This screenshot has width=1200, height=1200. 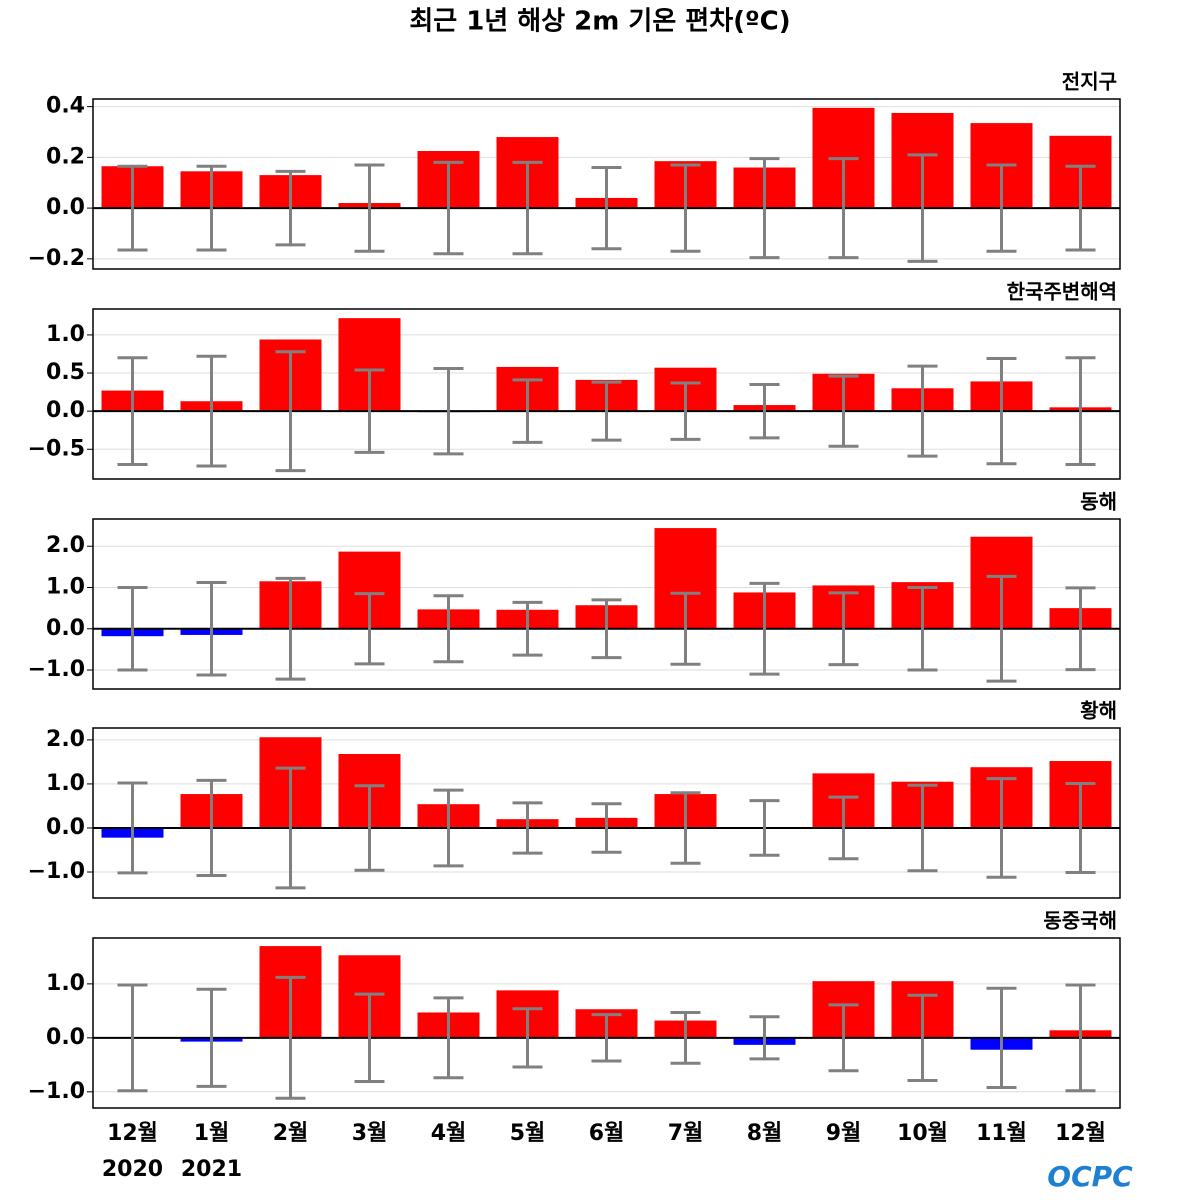 I want to click on panel-label: 한국주변해역, so click(x=1062, y=292).